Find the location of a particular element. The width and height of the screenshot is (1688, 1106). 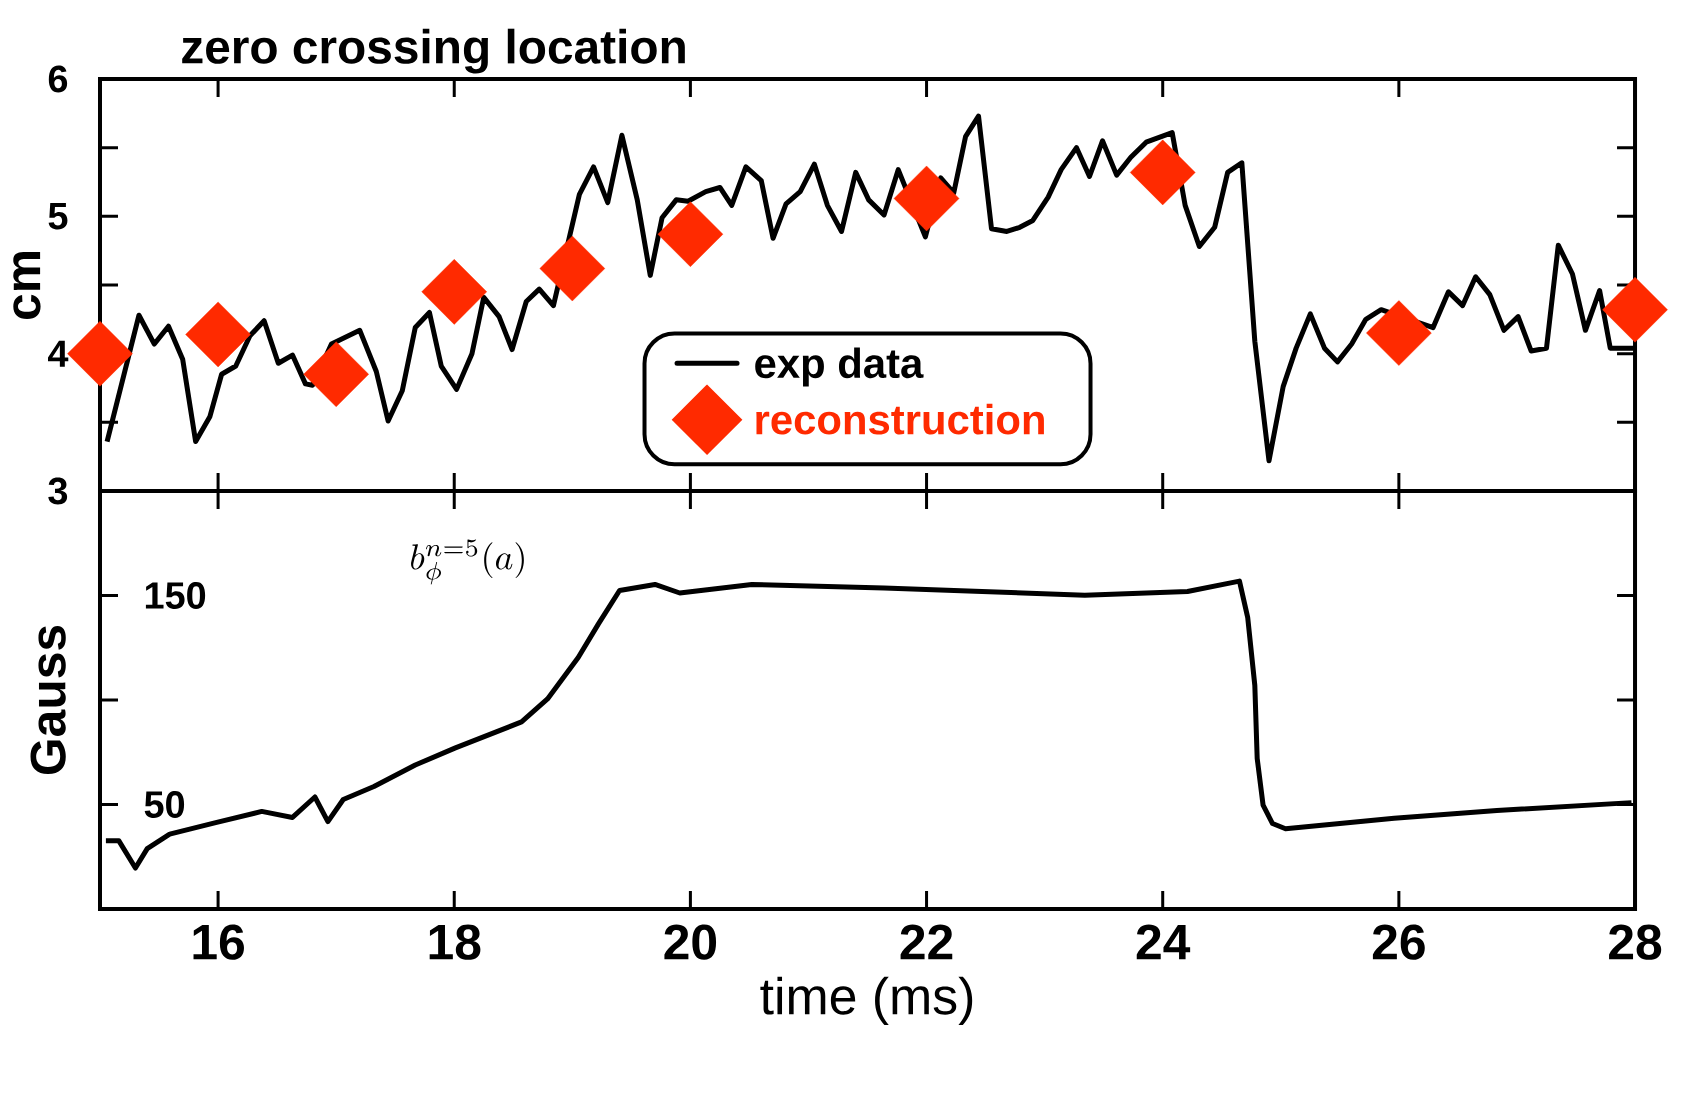

x-tick-label: 24 is located at coordinates (1163, 942).